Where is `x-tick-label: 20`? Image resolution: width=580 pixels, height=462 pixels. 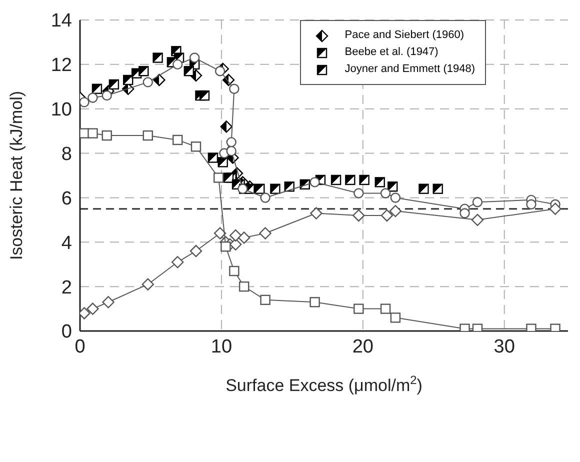 x-tick-label: 20 is located at coordinates (363, 347).